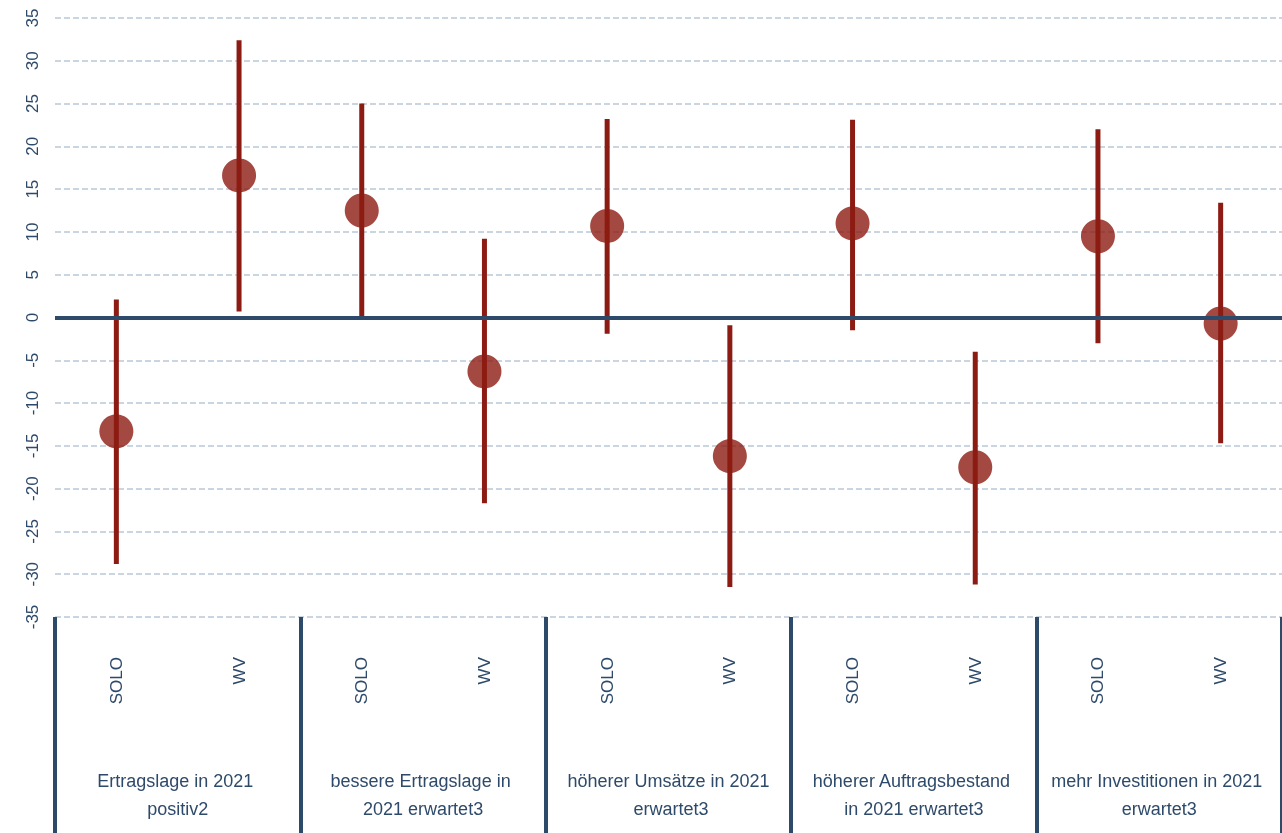 The height and width of the screenshot is (833, 1282). Describe the element at coordinates (32, 18) in the screenshot. I see `y-tick-label: 35` at that location.